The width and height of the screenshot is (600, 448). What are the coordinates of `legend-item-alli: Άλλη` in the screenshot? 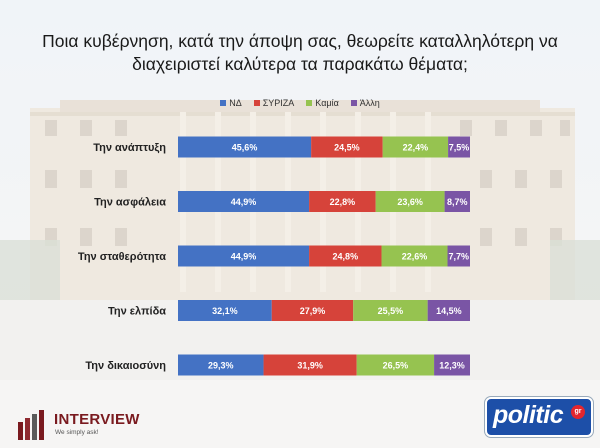 It's located at (365, 103).